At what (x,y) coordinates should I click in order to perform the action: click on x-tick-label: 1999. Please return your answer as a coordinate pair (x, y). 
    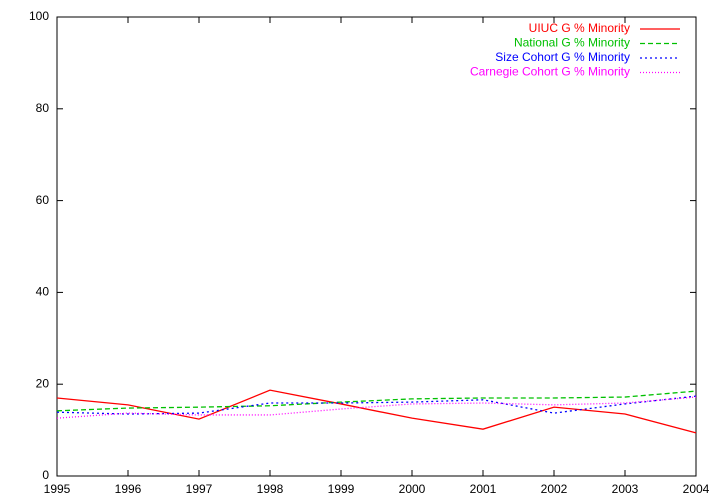
    Looking at the image, I should click on (341, 489).